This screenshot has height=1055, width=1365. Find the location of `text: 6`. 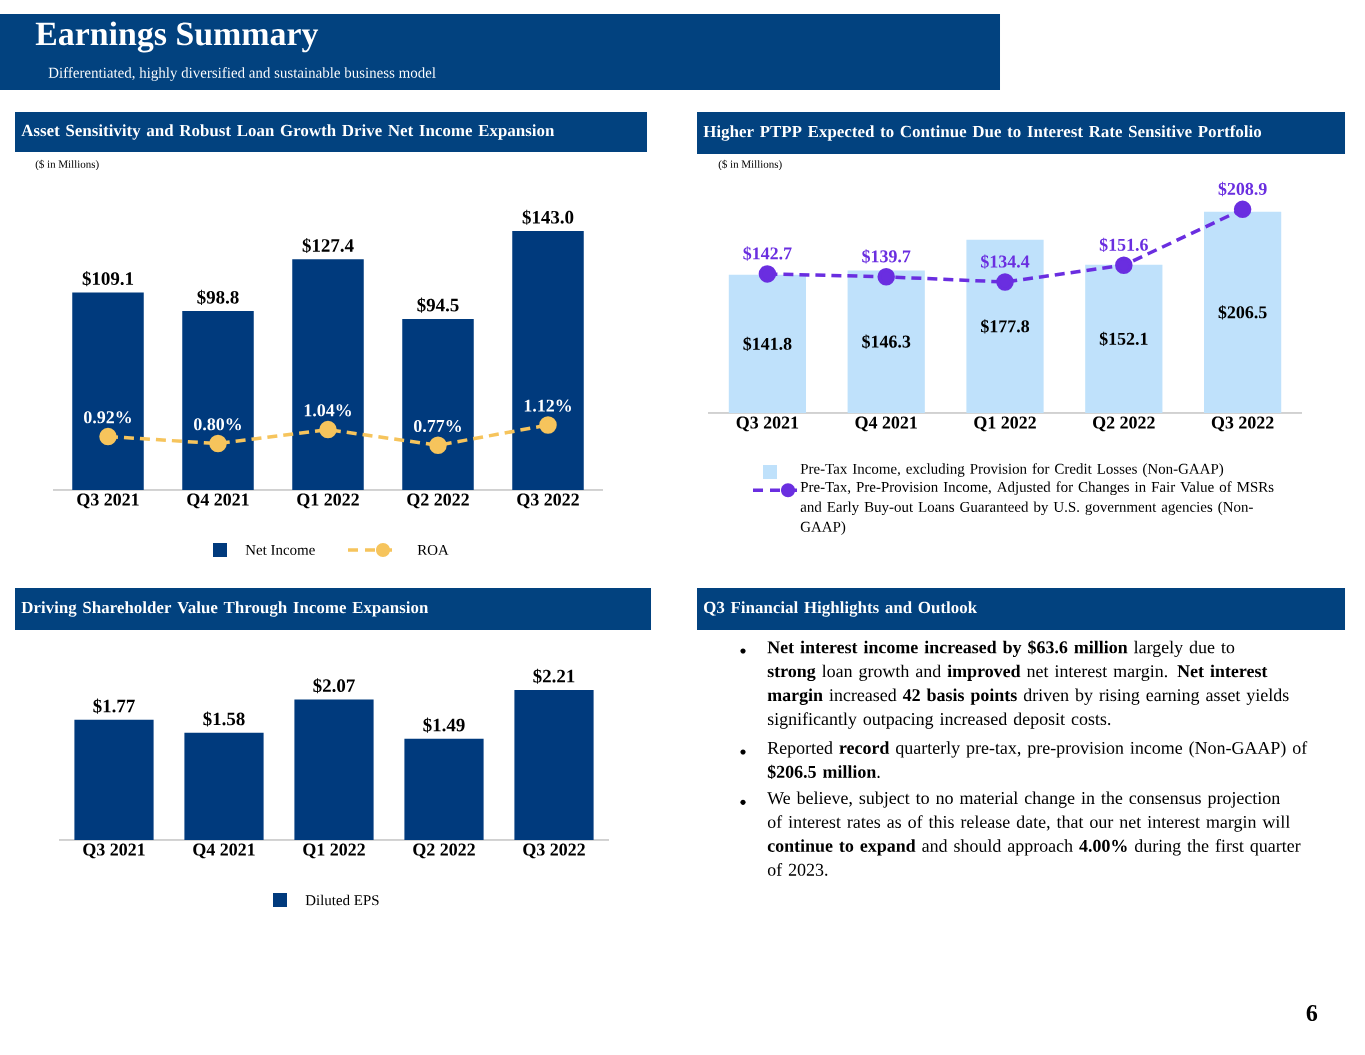

text: 6 is located at coordinates (1312, 1013).